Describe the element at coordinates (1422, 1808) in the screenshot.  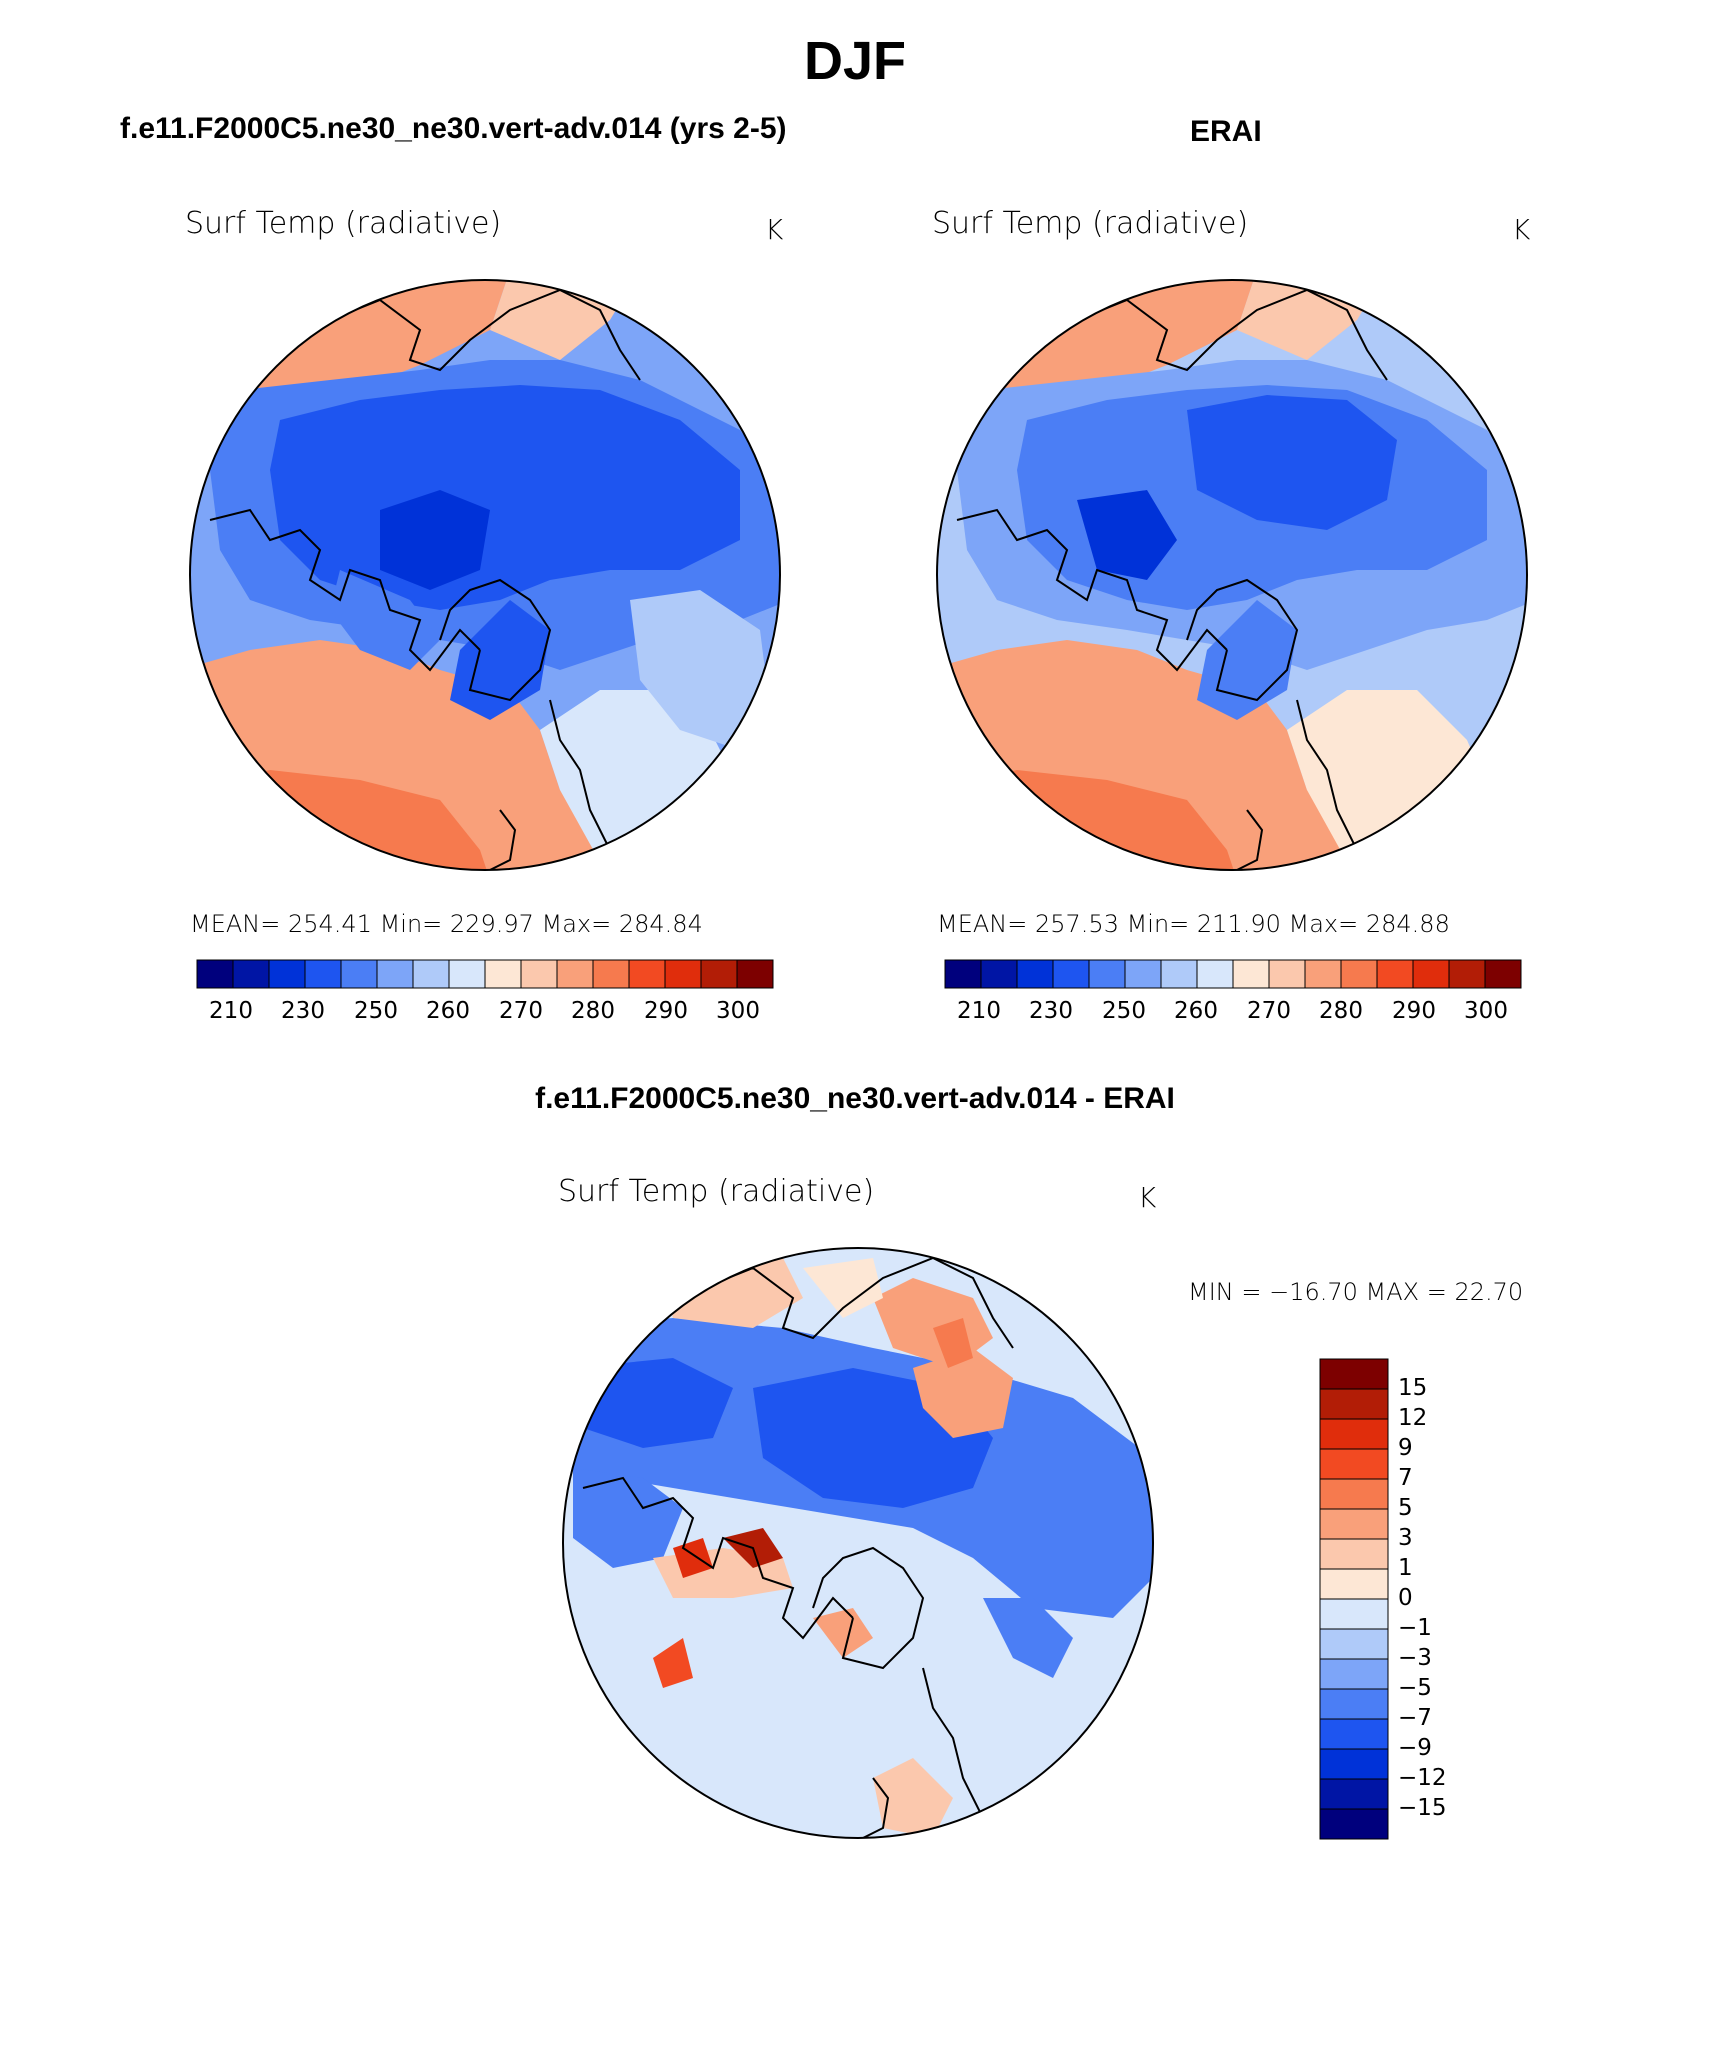
I see `diff-colorbar-tick: −15` at that location.